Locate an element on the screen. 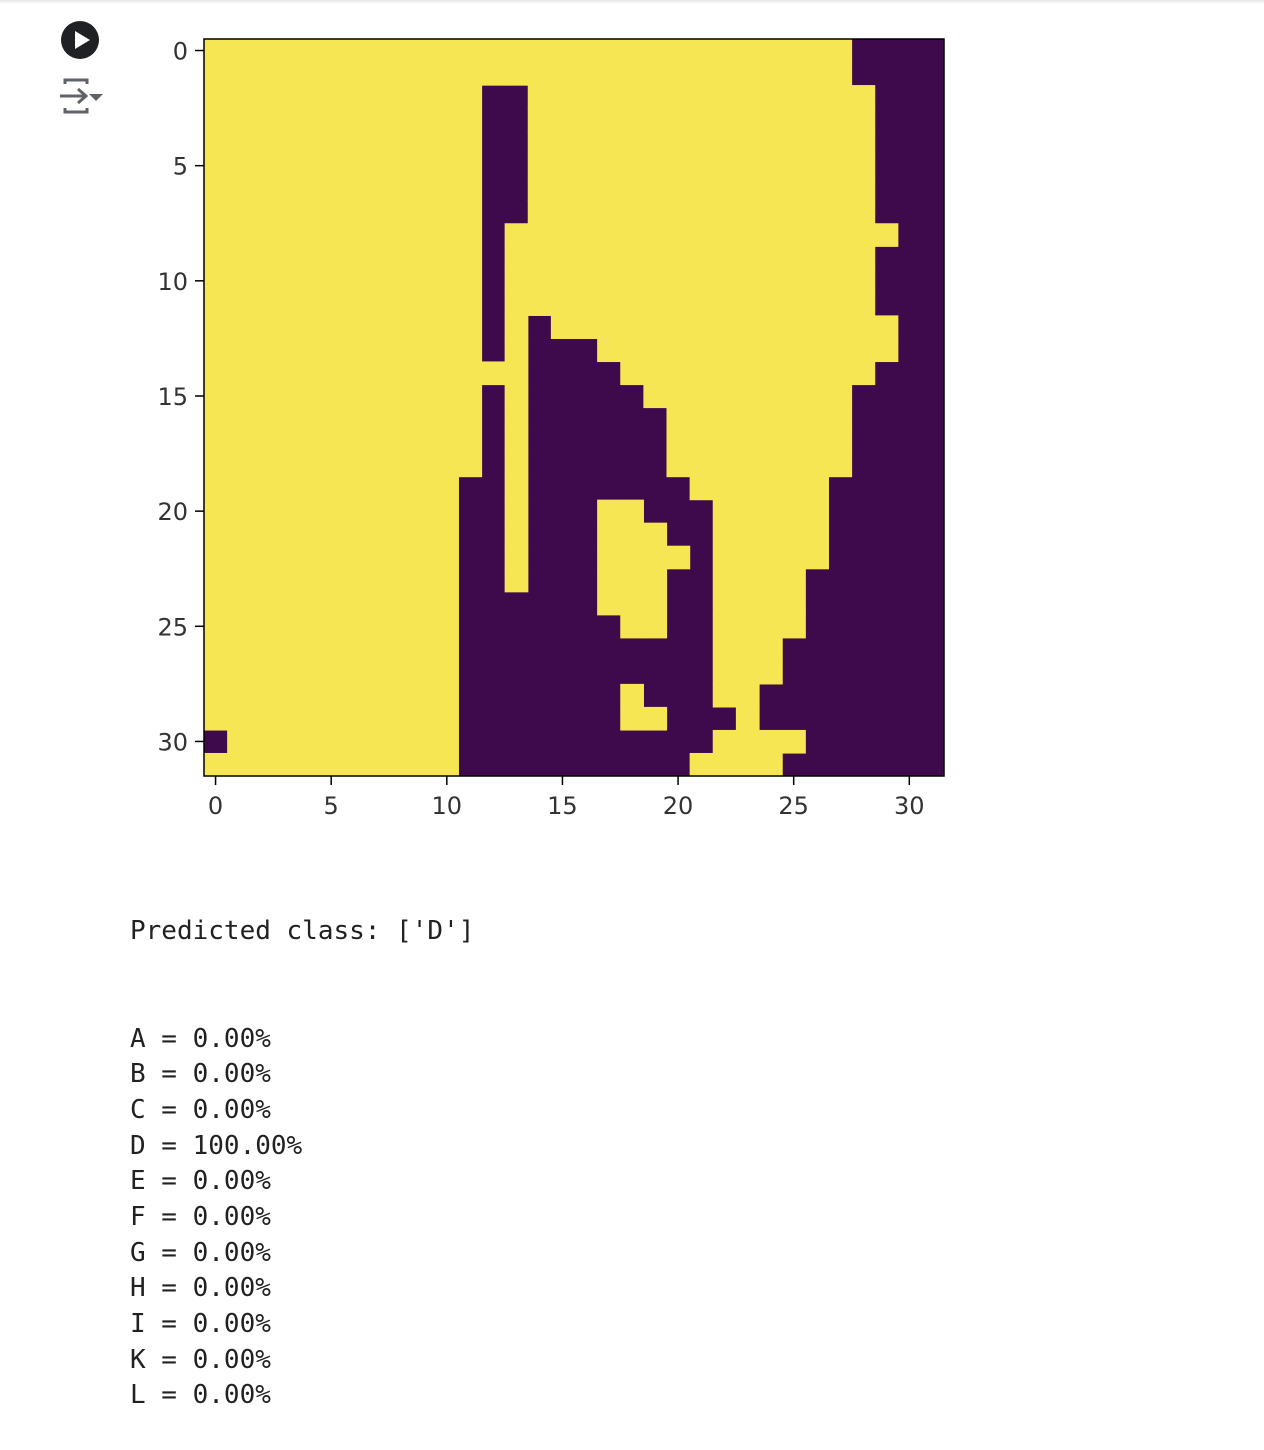 This screenshot has height=1450, width=1264. run-cell-button is located at coordinates (80, 40).